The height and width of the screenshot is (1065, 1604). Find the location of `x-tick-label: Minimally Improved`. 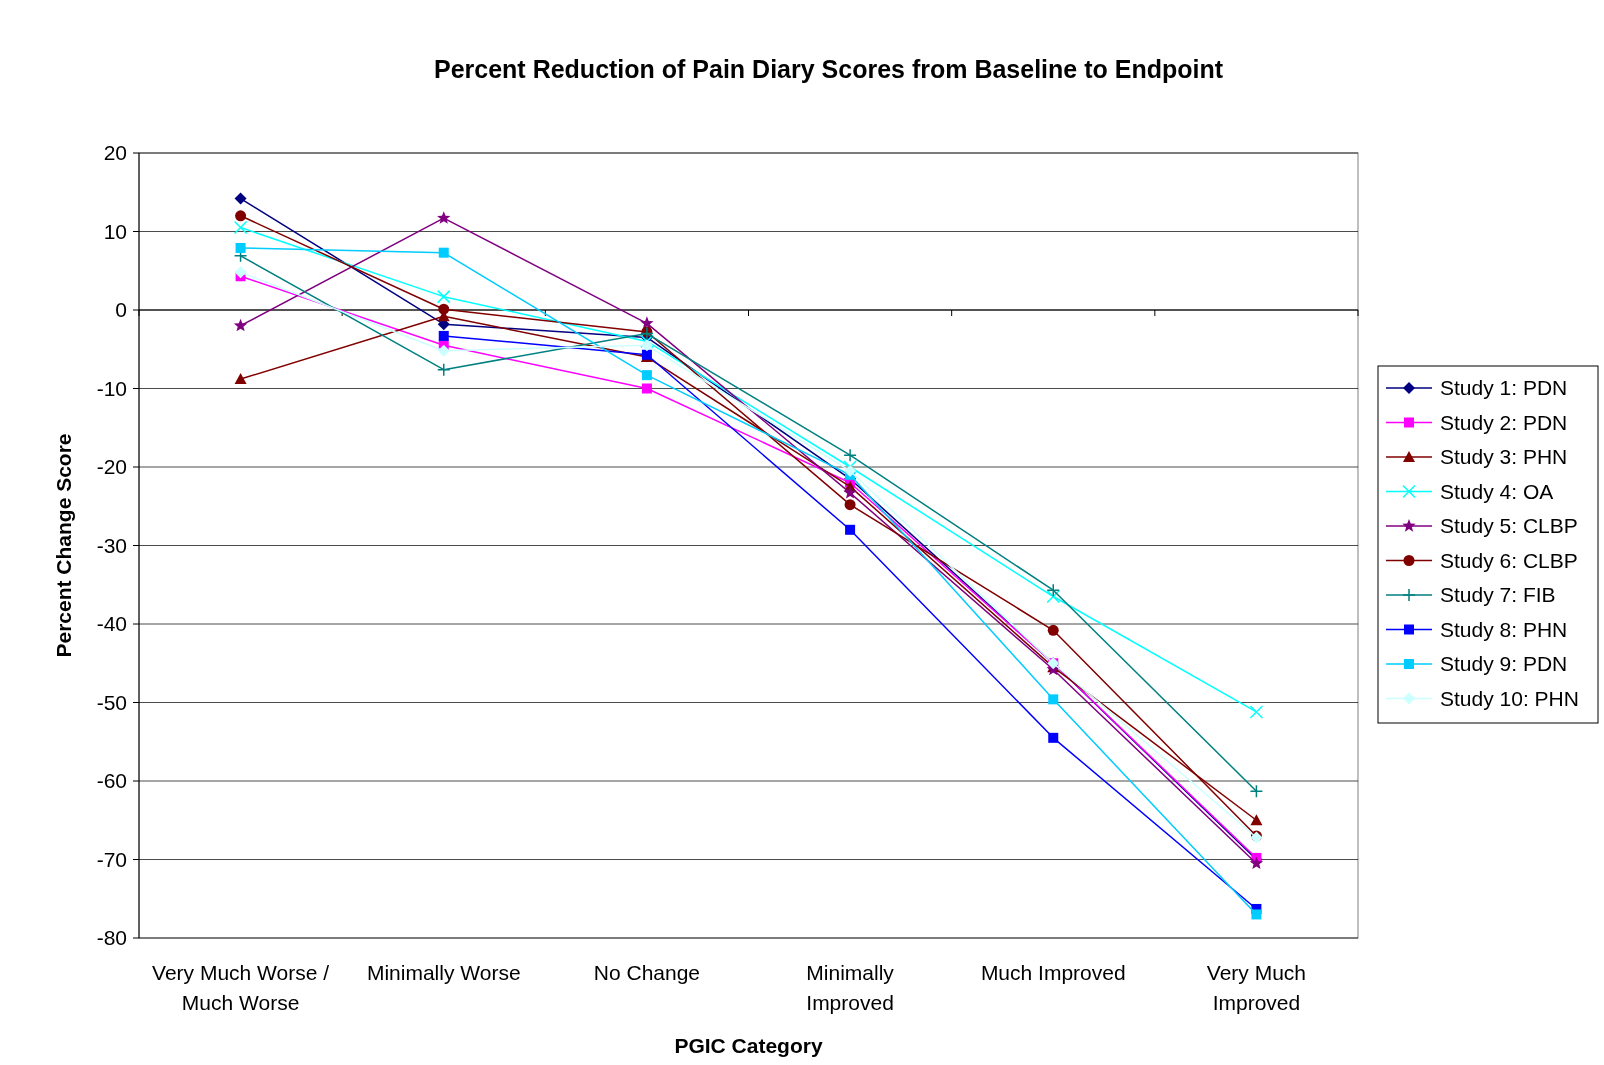

x-tick-label: Minimally Improved is located at coordinates (850, 987).